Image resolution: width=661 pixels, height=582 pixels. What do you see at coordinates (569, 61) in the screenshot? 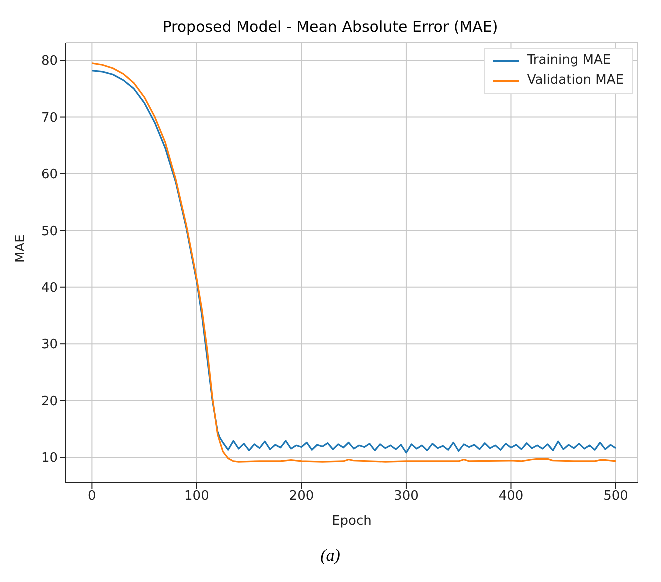
I see `legend-label: Training MAE` at bounding box center [569, 61].